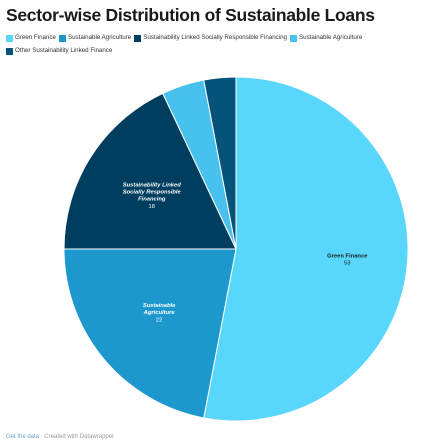 The height and width of the screenshot is (448, 442). I want to click on slice-label: Socially Responsible, so click(152, 192).